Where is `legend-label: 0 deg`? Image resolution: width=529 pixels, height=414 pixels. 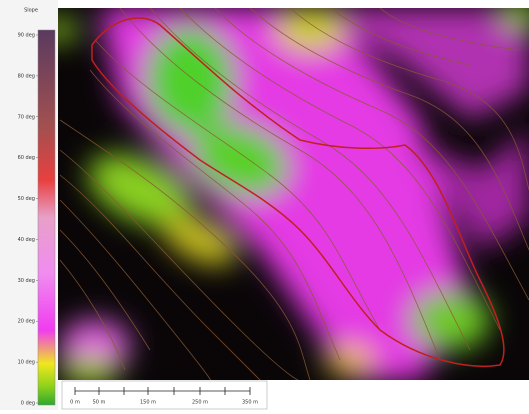 legend-label: 0 deg is located at coordinates (28, 404).